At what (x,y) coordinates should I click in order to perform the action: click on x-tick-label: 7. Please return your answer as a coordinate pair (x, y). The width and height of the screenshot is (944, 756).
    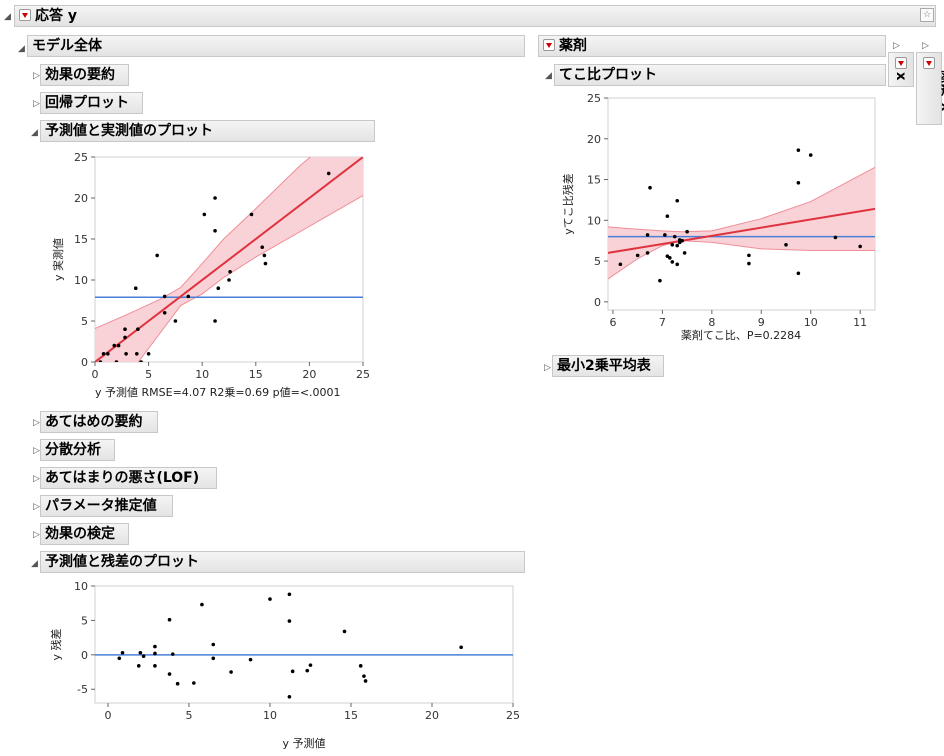
    Looking at the image, I should click on (662, 322).